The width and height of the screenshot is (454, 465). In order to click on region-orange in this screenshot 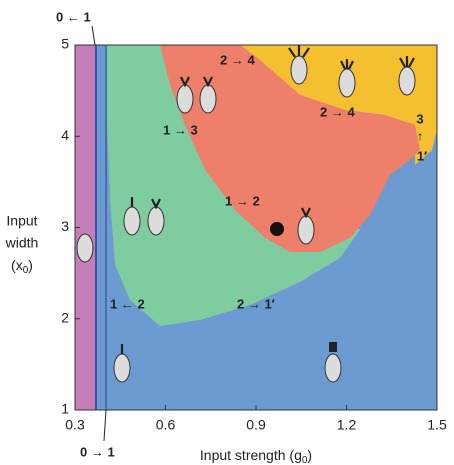, I will do `click(336, 105)`.